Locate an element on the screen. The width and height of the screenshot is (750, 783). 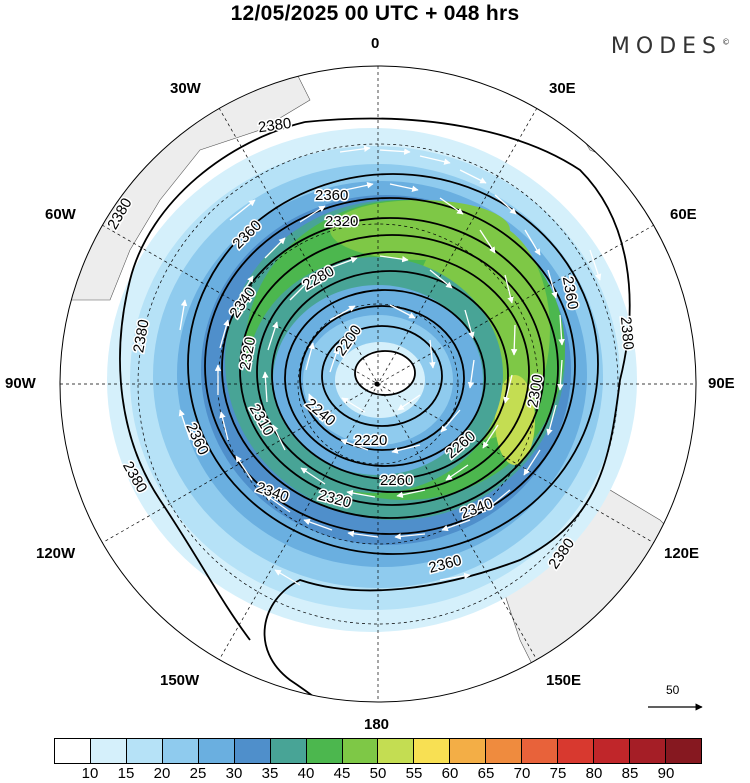
lon-label-150w: 150W is located at coordinates (180, 680).